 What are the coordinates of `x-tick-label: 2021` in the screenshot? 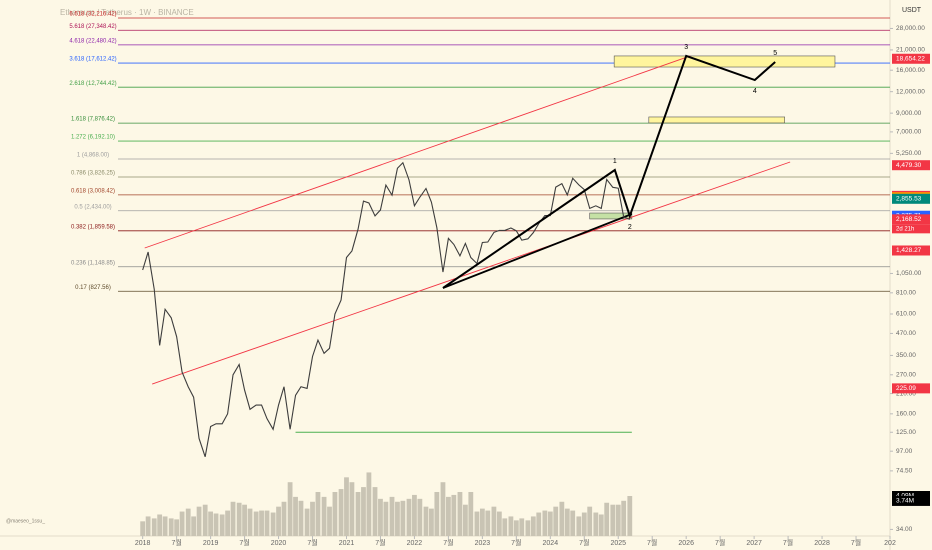 It's located at (347, 543).